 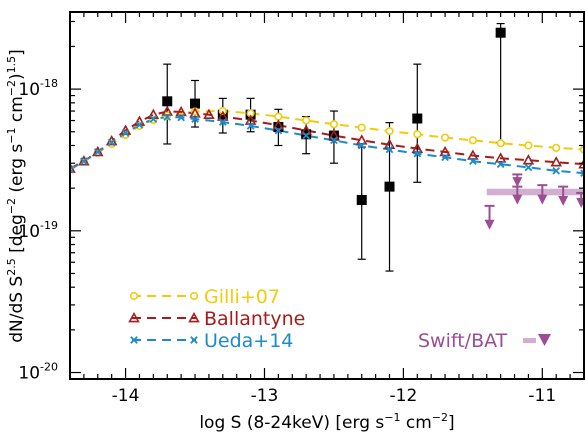 I want to click on legend-swatch-swift-band, so click(x=529, y=340).